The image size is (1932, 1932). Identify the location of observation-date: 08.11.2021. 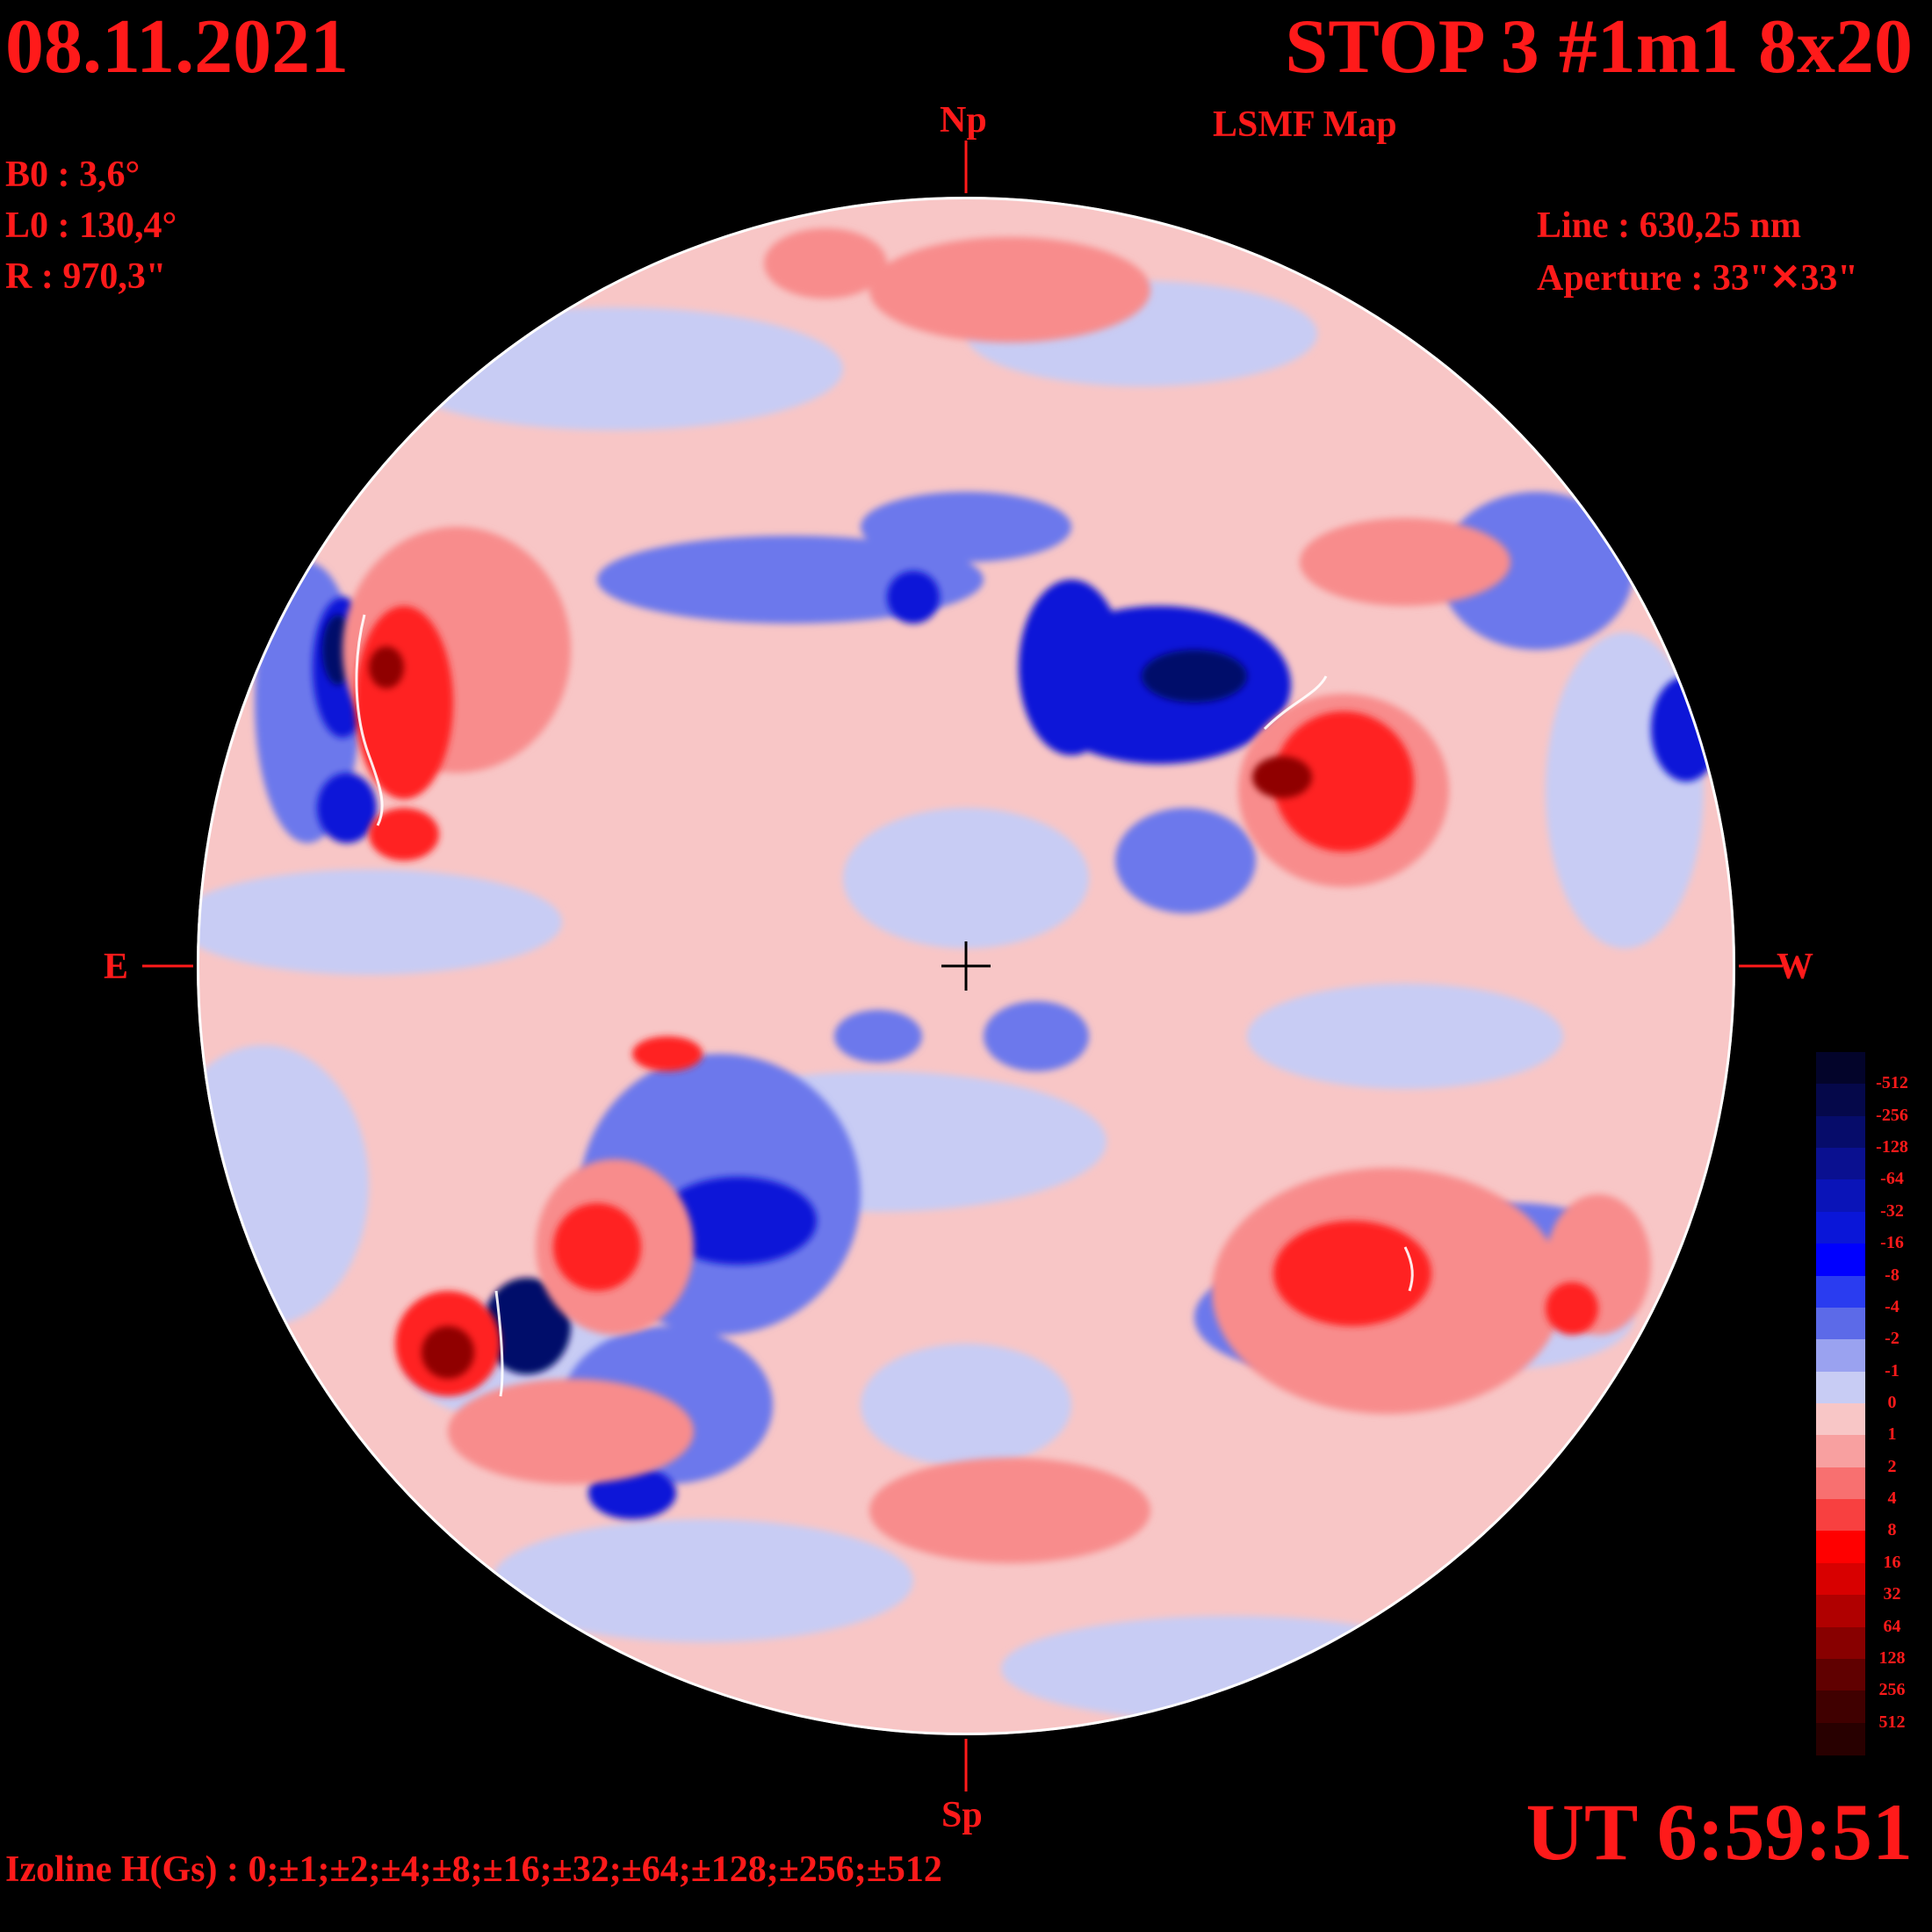
(177, 47).